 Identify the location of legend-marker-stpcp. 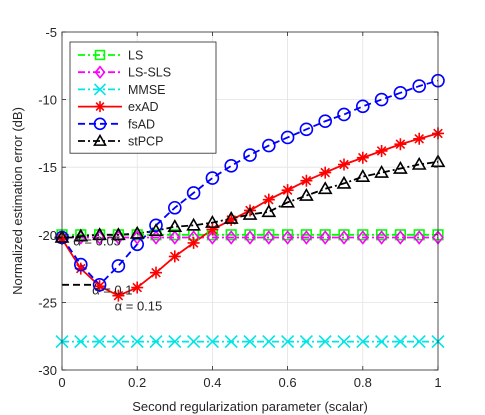
(100, 139).